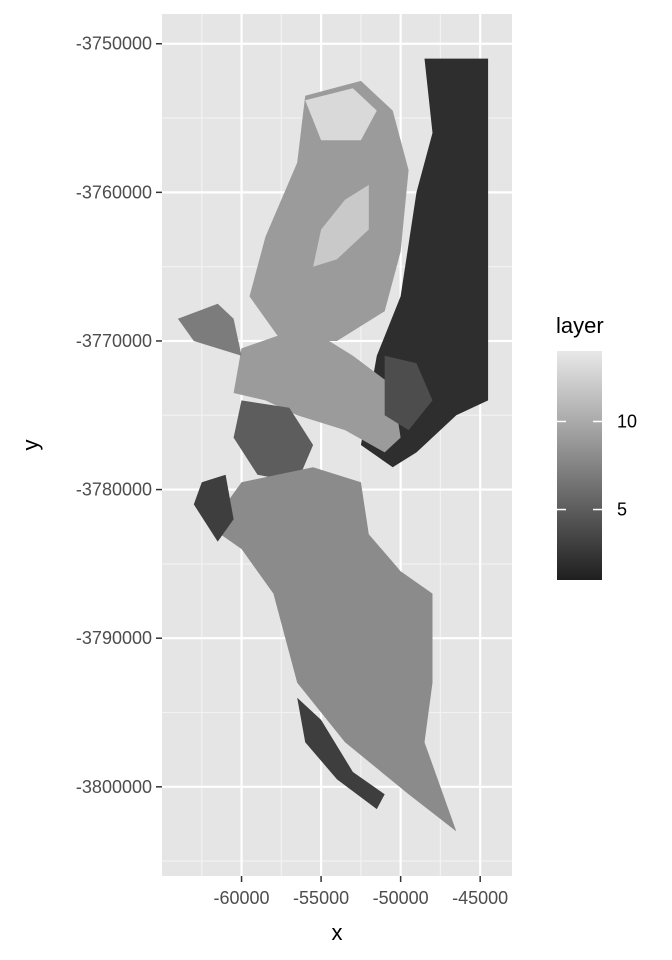 The width and height of the screenshot is (672, 960). I want to click on x-tick-label: -50000, so click(401, 898).